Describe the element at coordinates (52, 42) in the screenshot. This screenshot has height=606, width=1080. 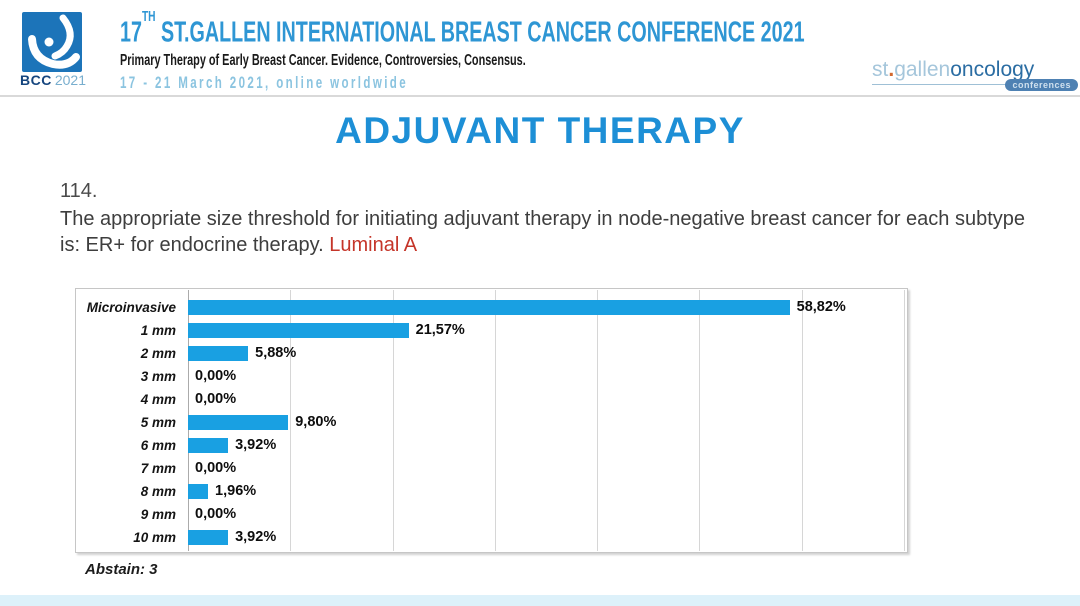
I see `bcc-logo-icon` at that location.